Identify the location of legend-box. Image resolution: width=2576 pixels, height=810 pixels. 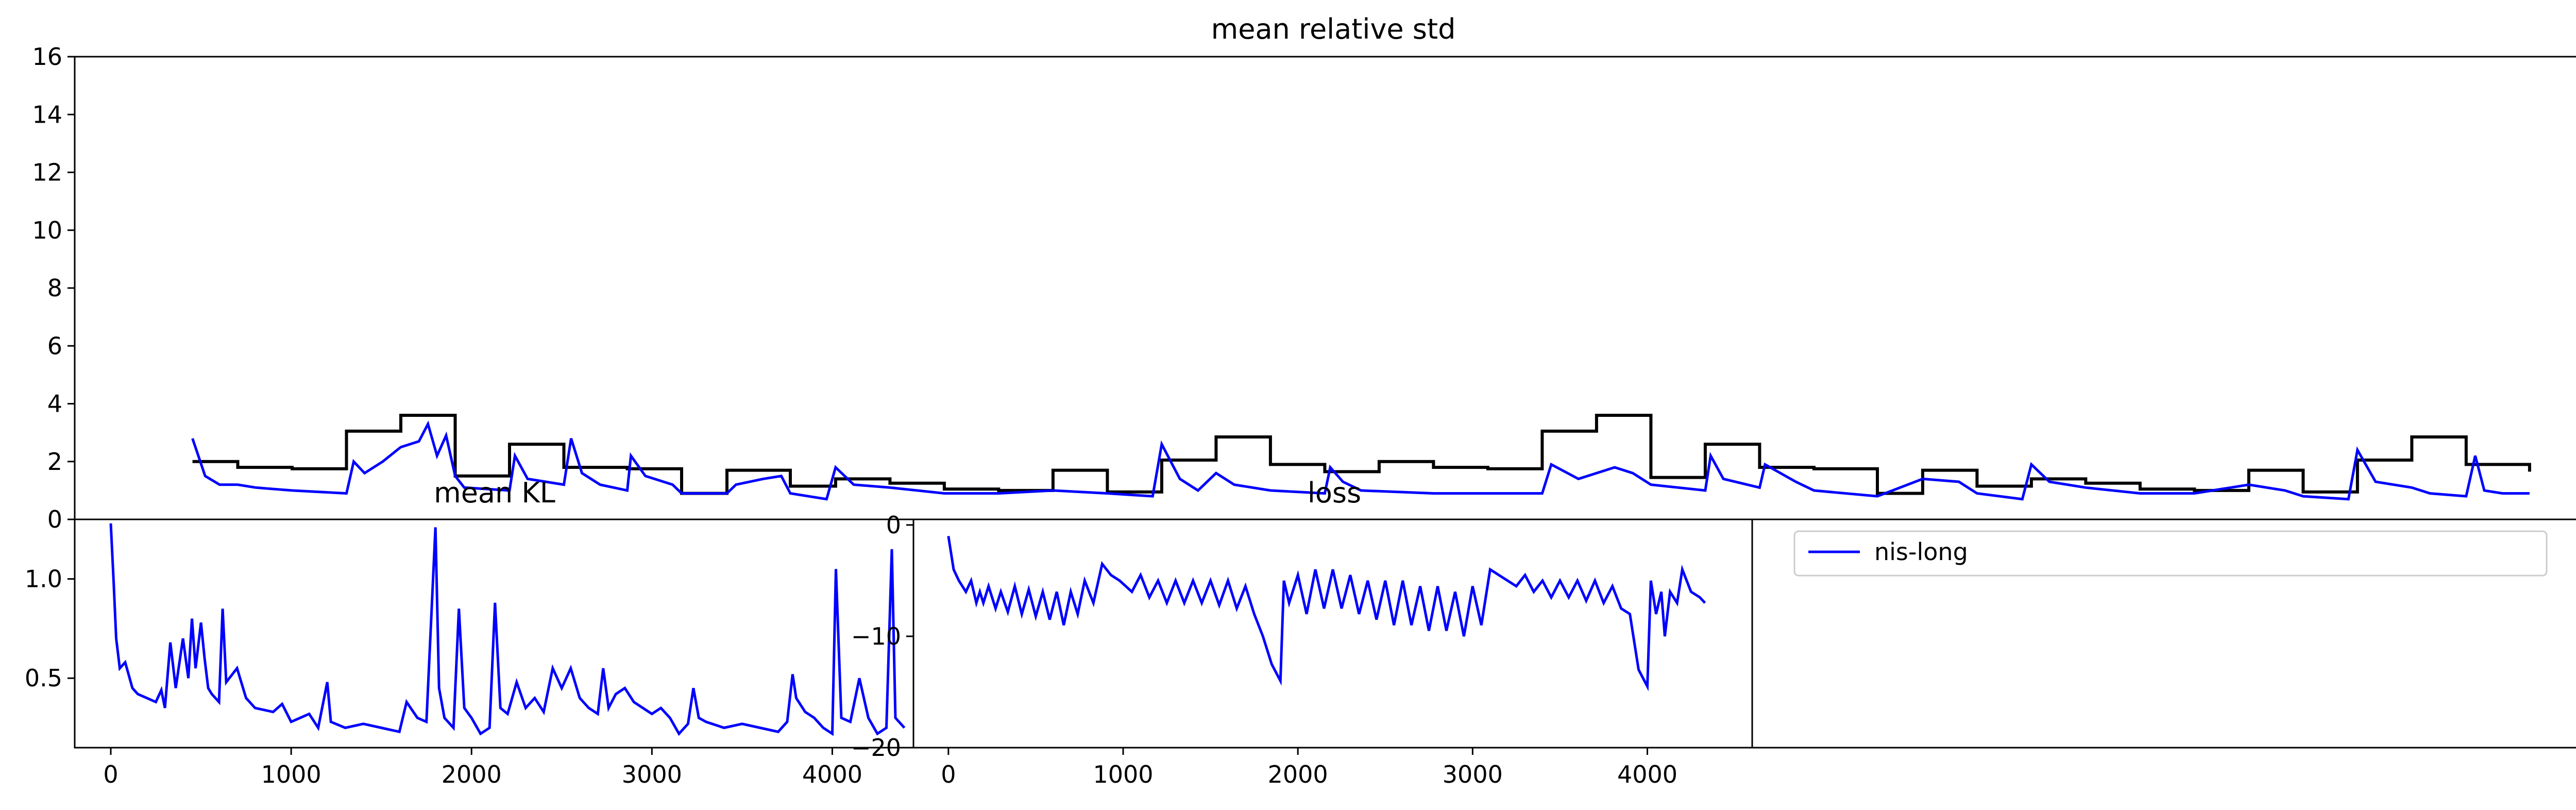
(2170, 553).